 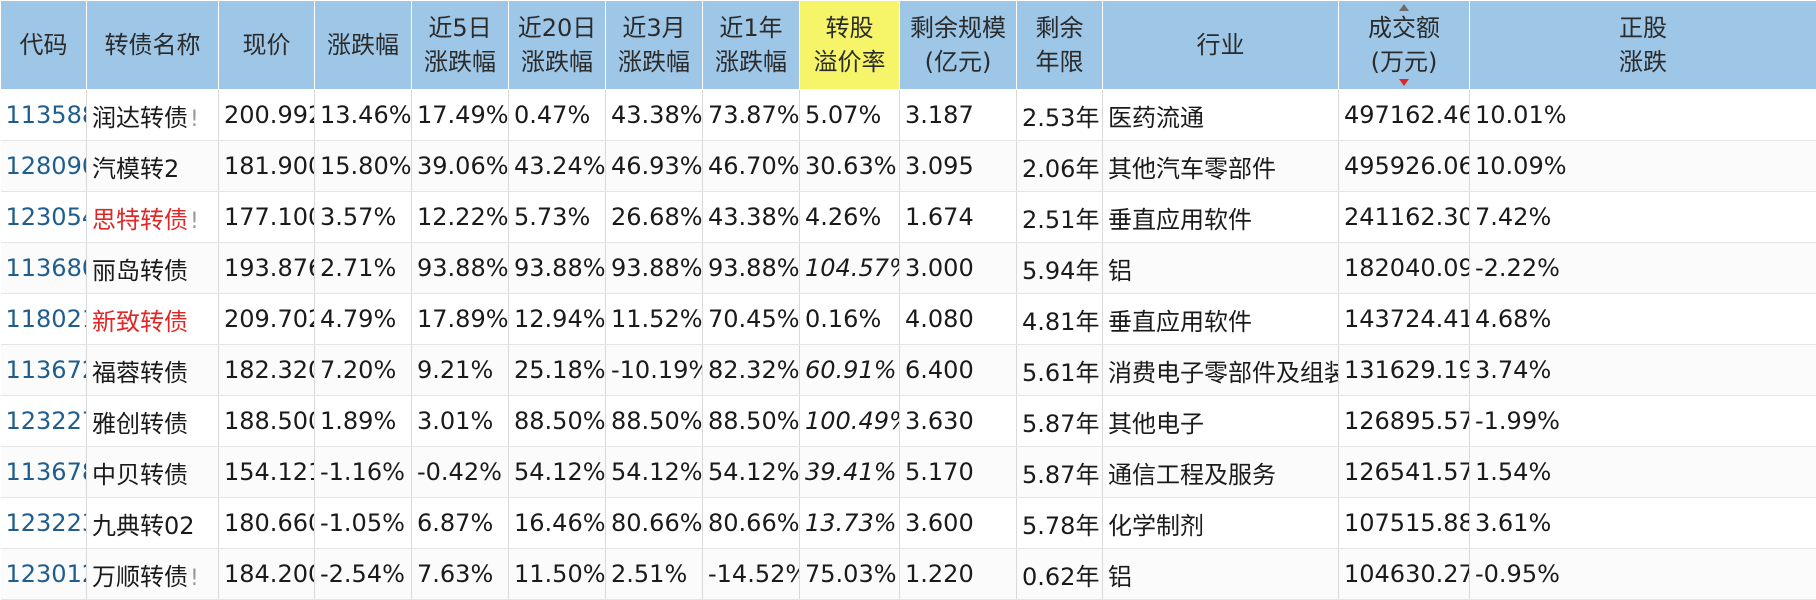 I want to click on cell-name: 雅创转债, so click(x=153, y=421).